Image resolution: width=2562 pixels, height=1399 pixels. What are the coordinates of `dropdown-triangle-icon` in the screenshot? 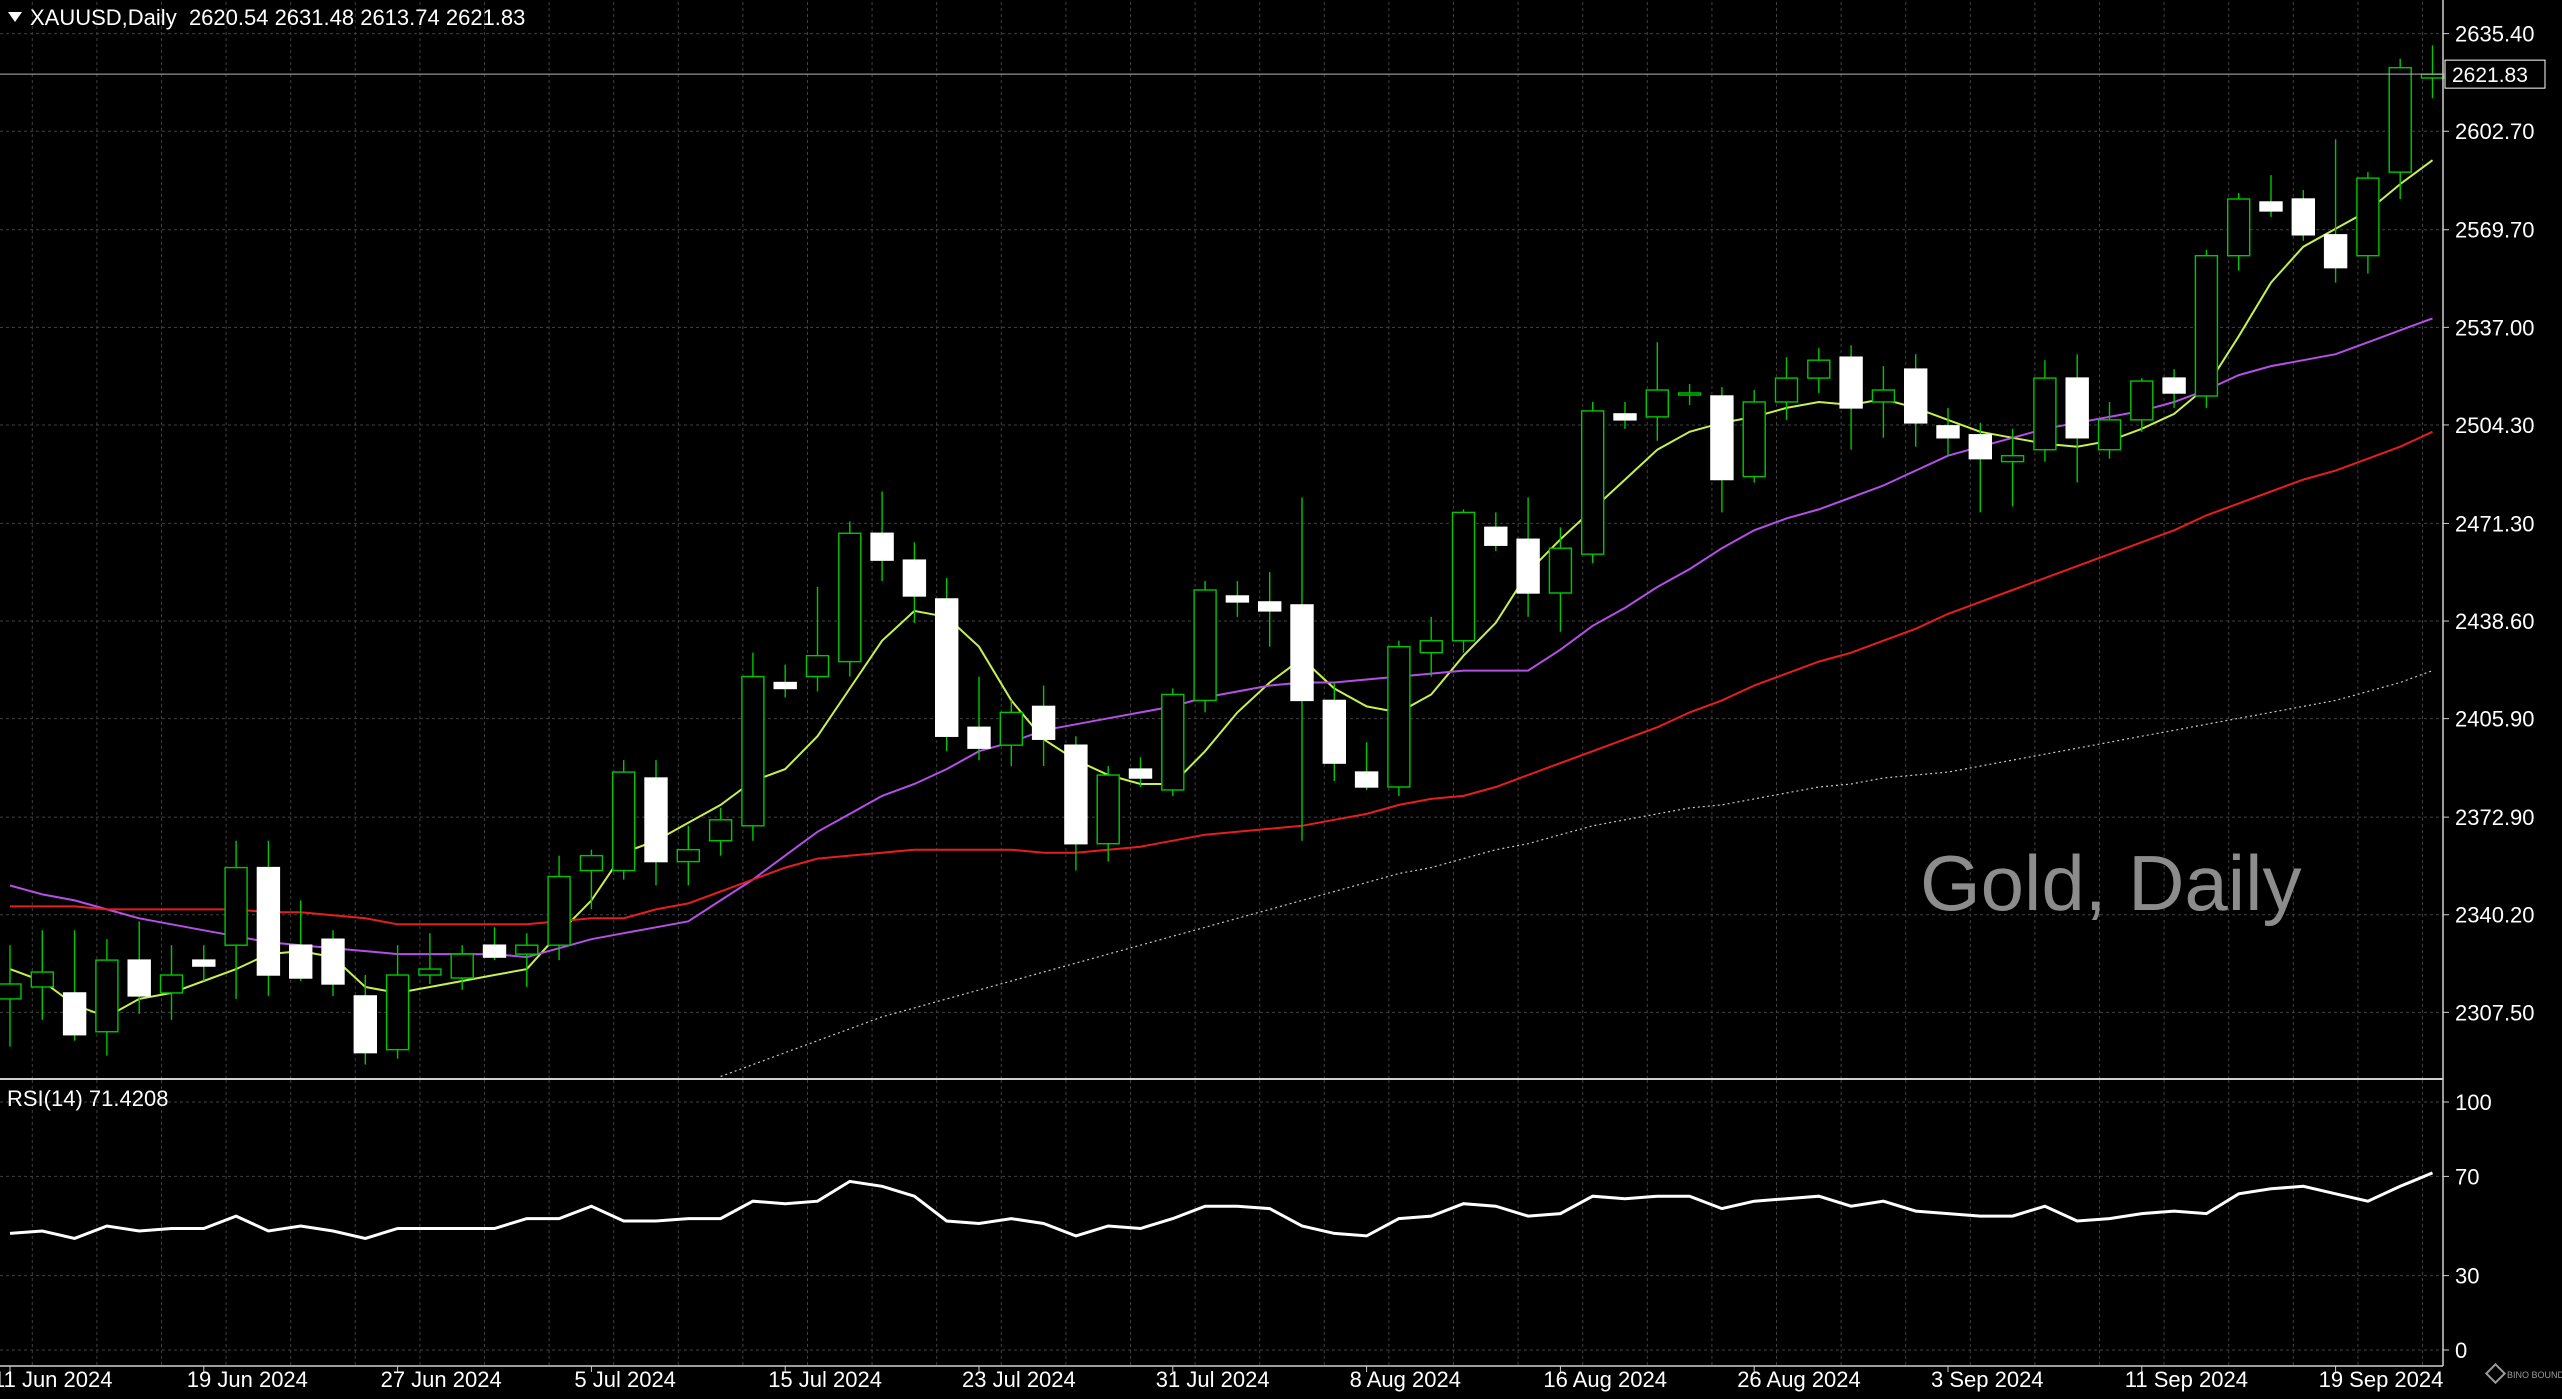 It's located at (15, 17).